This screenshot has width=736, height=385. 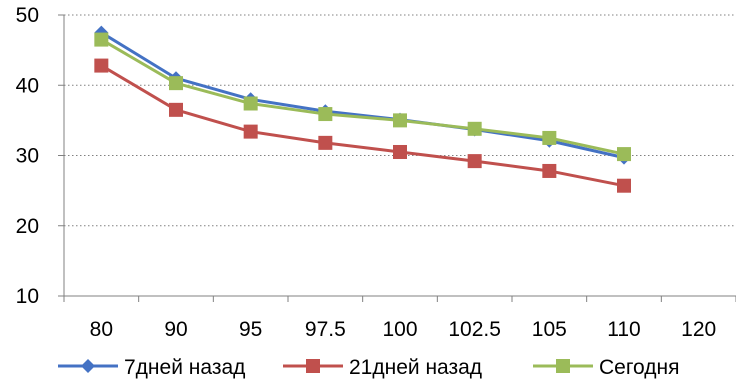 What do you see at coordinates (27, 85) in the screenshot?
I see `y-tick-label: 40` at bounding box center [27, 85].